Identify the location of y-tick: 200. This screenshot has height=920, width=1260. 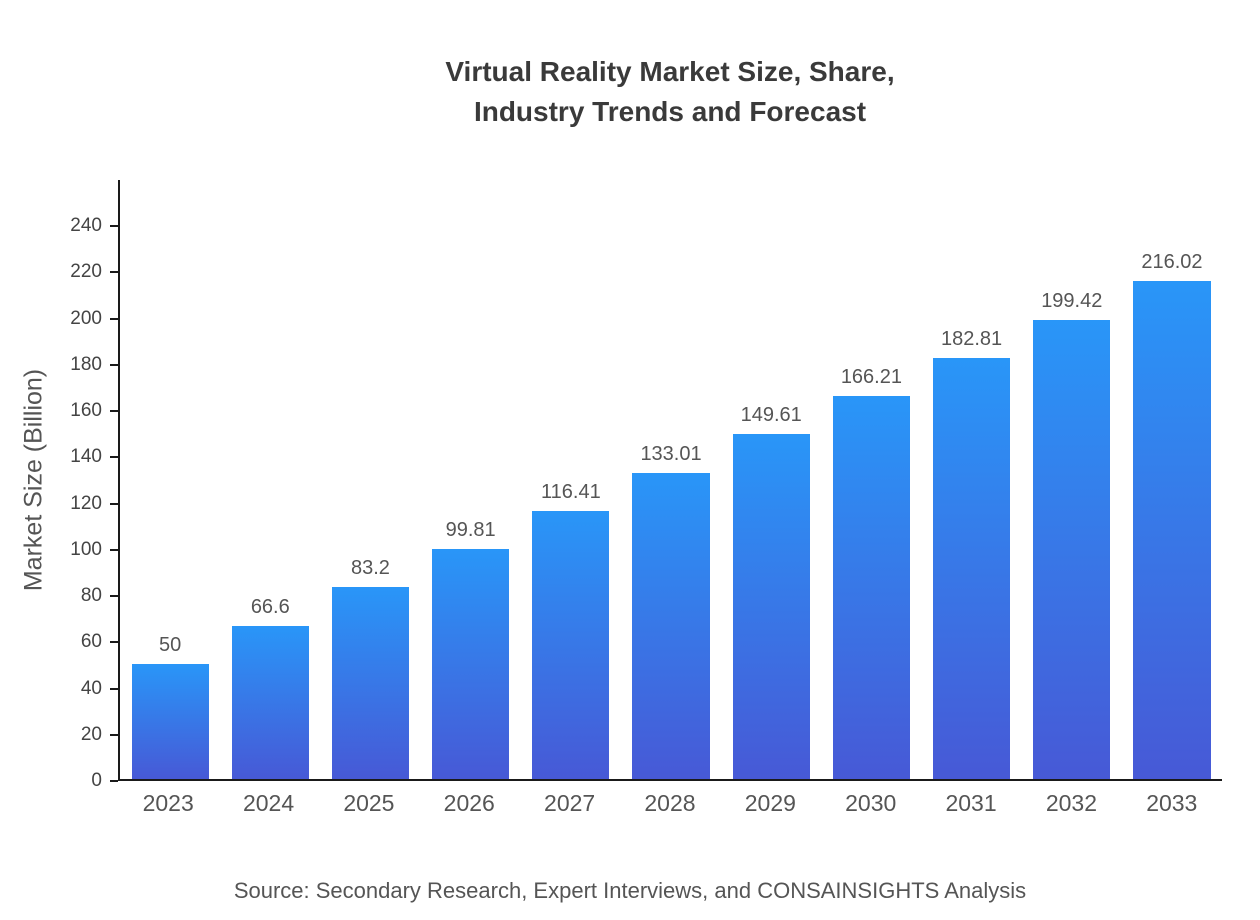
(94, 319).